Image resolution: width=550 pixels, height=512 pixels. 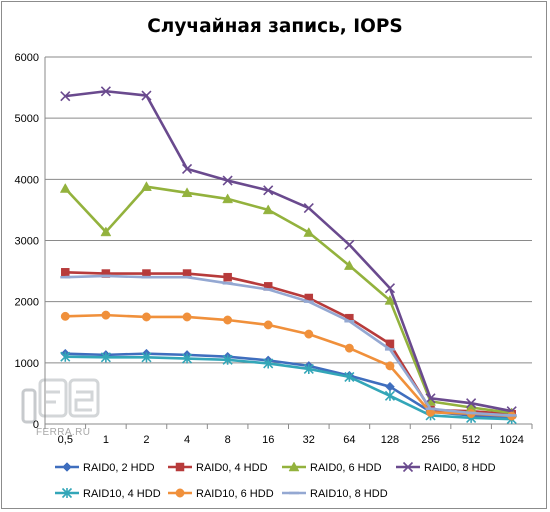 I want to click on legend-item: RAID0, 2 HDD, so click(x=105, y=468).